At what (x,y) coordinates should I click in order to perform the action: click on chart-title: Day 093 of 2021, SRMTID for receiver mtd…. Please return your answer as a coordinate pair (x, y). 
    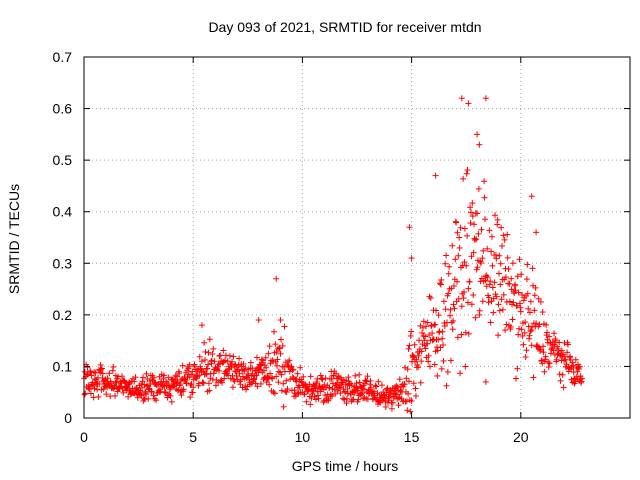
    Looking at the image, I should click on (344, 27).